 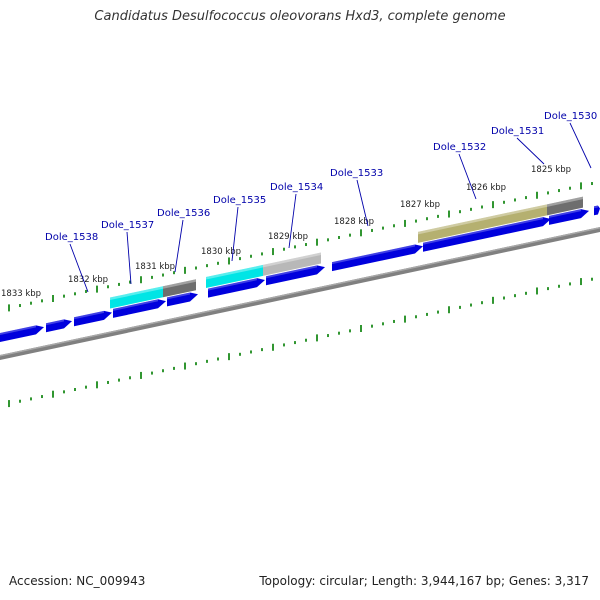 I want to click on scale-label: 1829 kbp, so click(x=288, y=237).